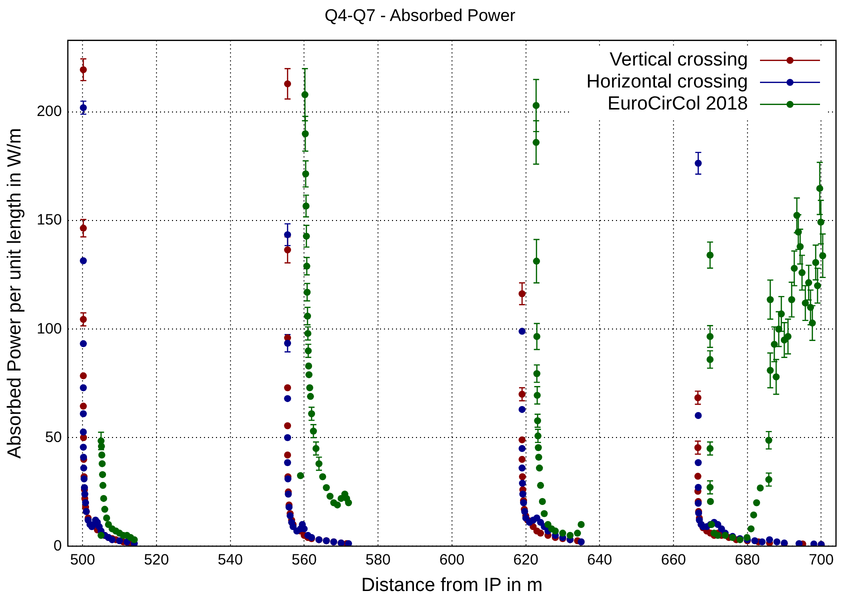  I want to click on x-tick-label: 680, so click(747, 559).